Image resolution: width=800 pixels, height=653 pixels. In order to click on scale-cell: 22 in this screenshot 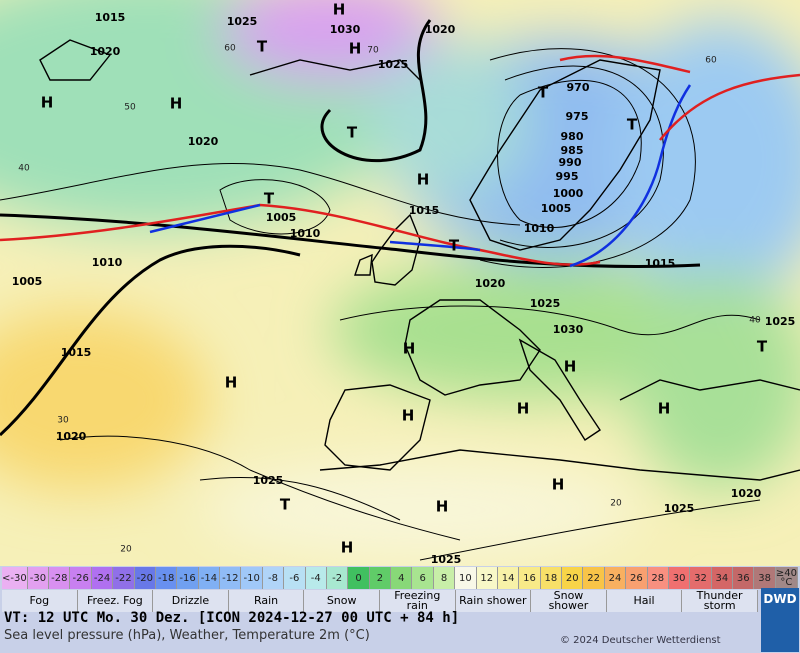, I will do `click(594, 578)`.